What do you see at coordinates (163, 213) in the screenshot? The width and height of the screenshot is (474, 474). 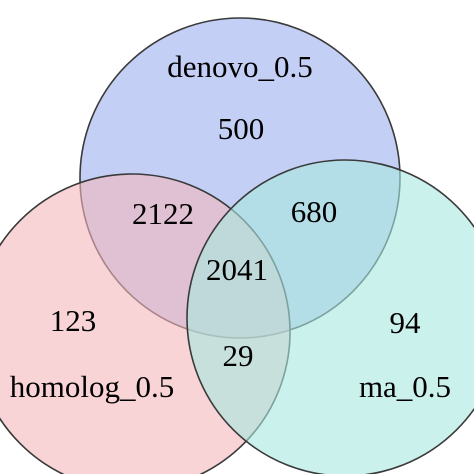 I see `count-denovo-homolog: 2122` at bounding box center [163, 213].